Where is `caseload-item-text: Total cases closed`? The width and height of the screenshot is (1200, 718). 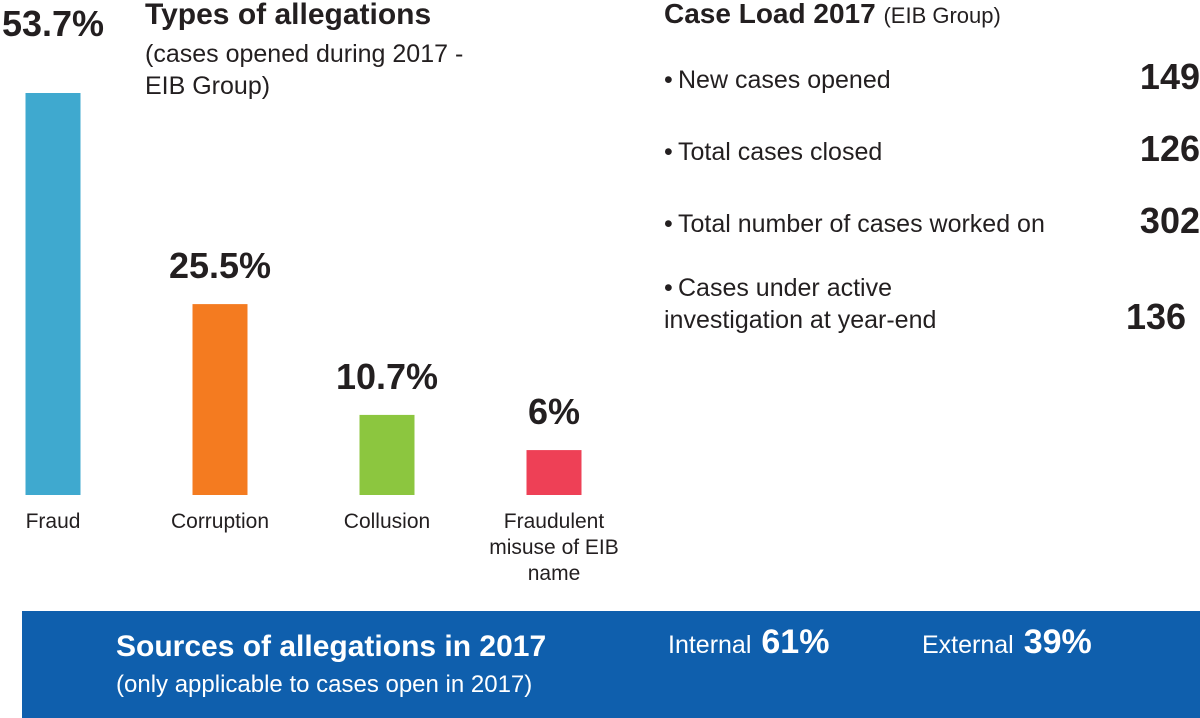
caseload-item-text: Total cases closed is located at coordinates (780, 152).